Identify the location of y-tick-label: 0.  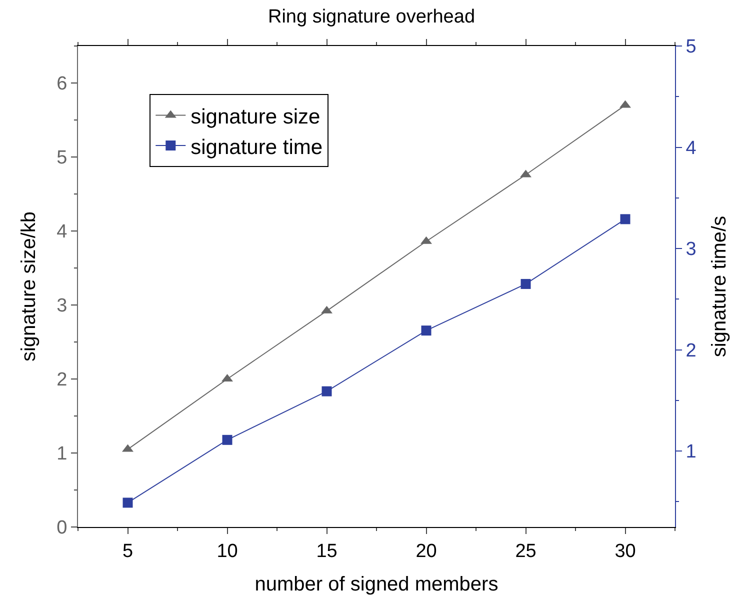
(62, 528).